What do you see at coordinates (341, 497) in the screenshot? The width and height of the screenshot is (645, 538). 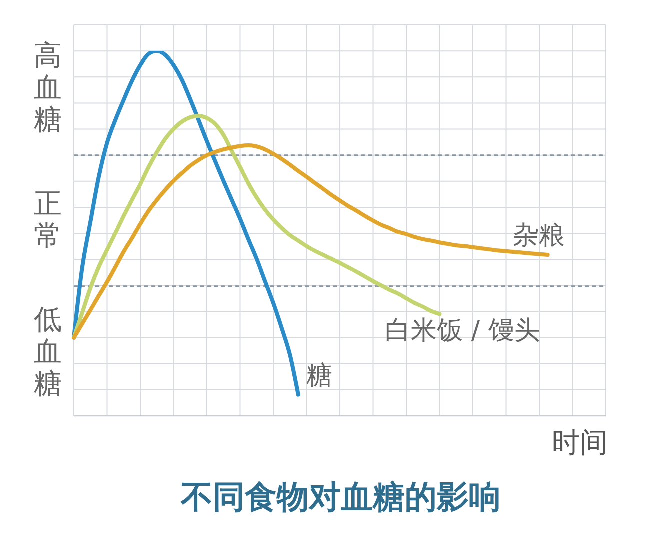 I see `text: 不同食物对血糖的影响` at bounding box center [341, 497].